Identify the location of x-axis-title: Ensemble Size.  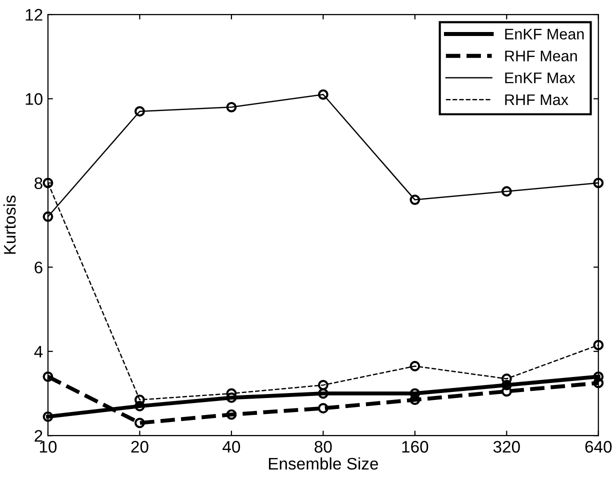
(323, 463).